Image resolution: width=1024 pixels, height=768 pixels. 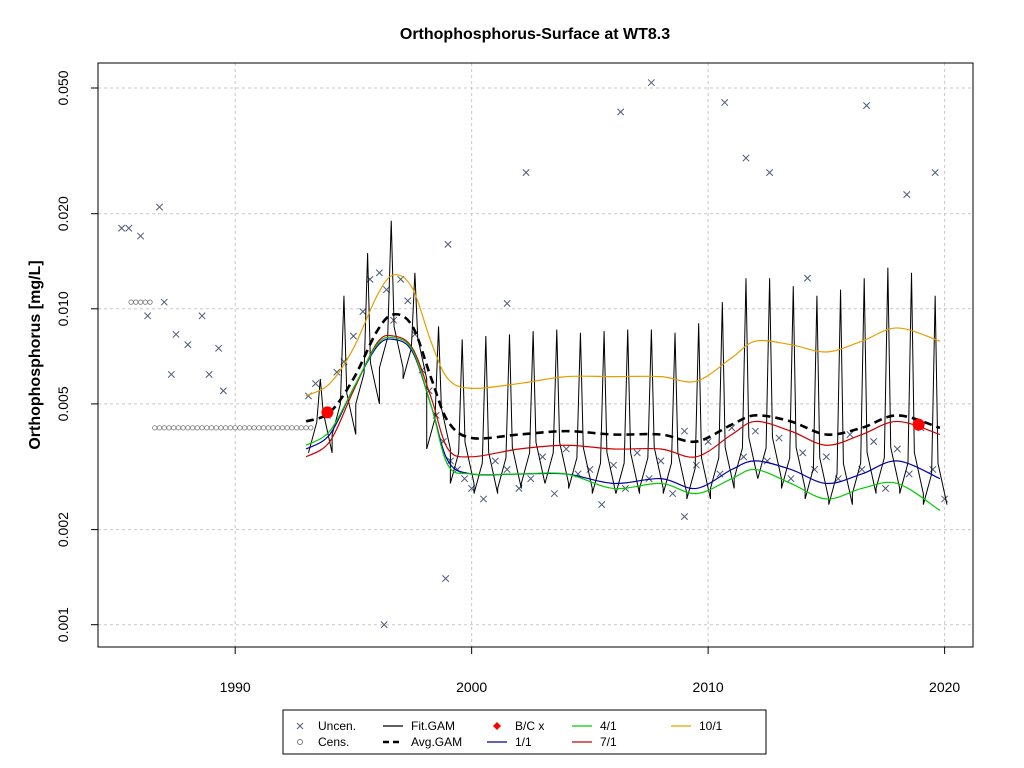 What do you see at coordinates (235, 687) in the screenshot?
I see `x-tick-label: 1990` at bounding box center [235, 687].